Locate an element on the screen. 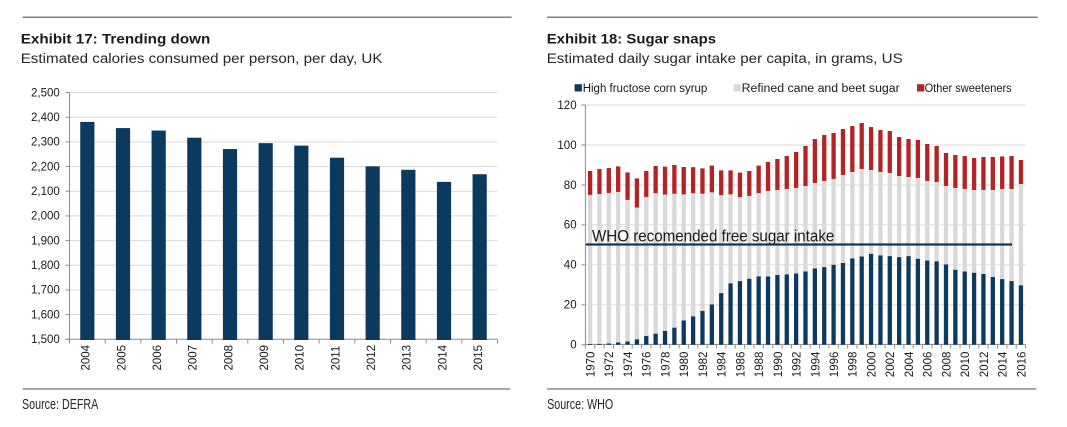 The height and width of the screenshot is (427, 1067). svg-text: 2007 is located at coordinates (194, 358).